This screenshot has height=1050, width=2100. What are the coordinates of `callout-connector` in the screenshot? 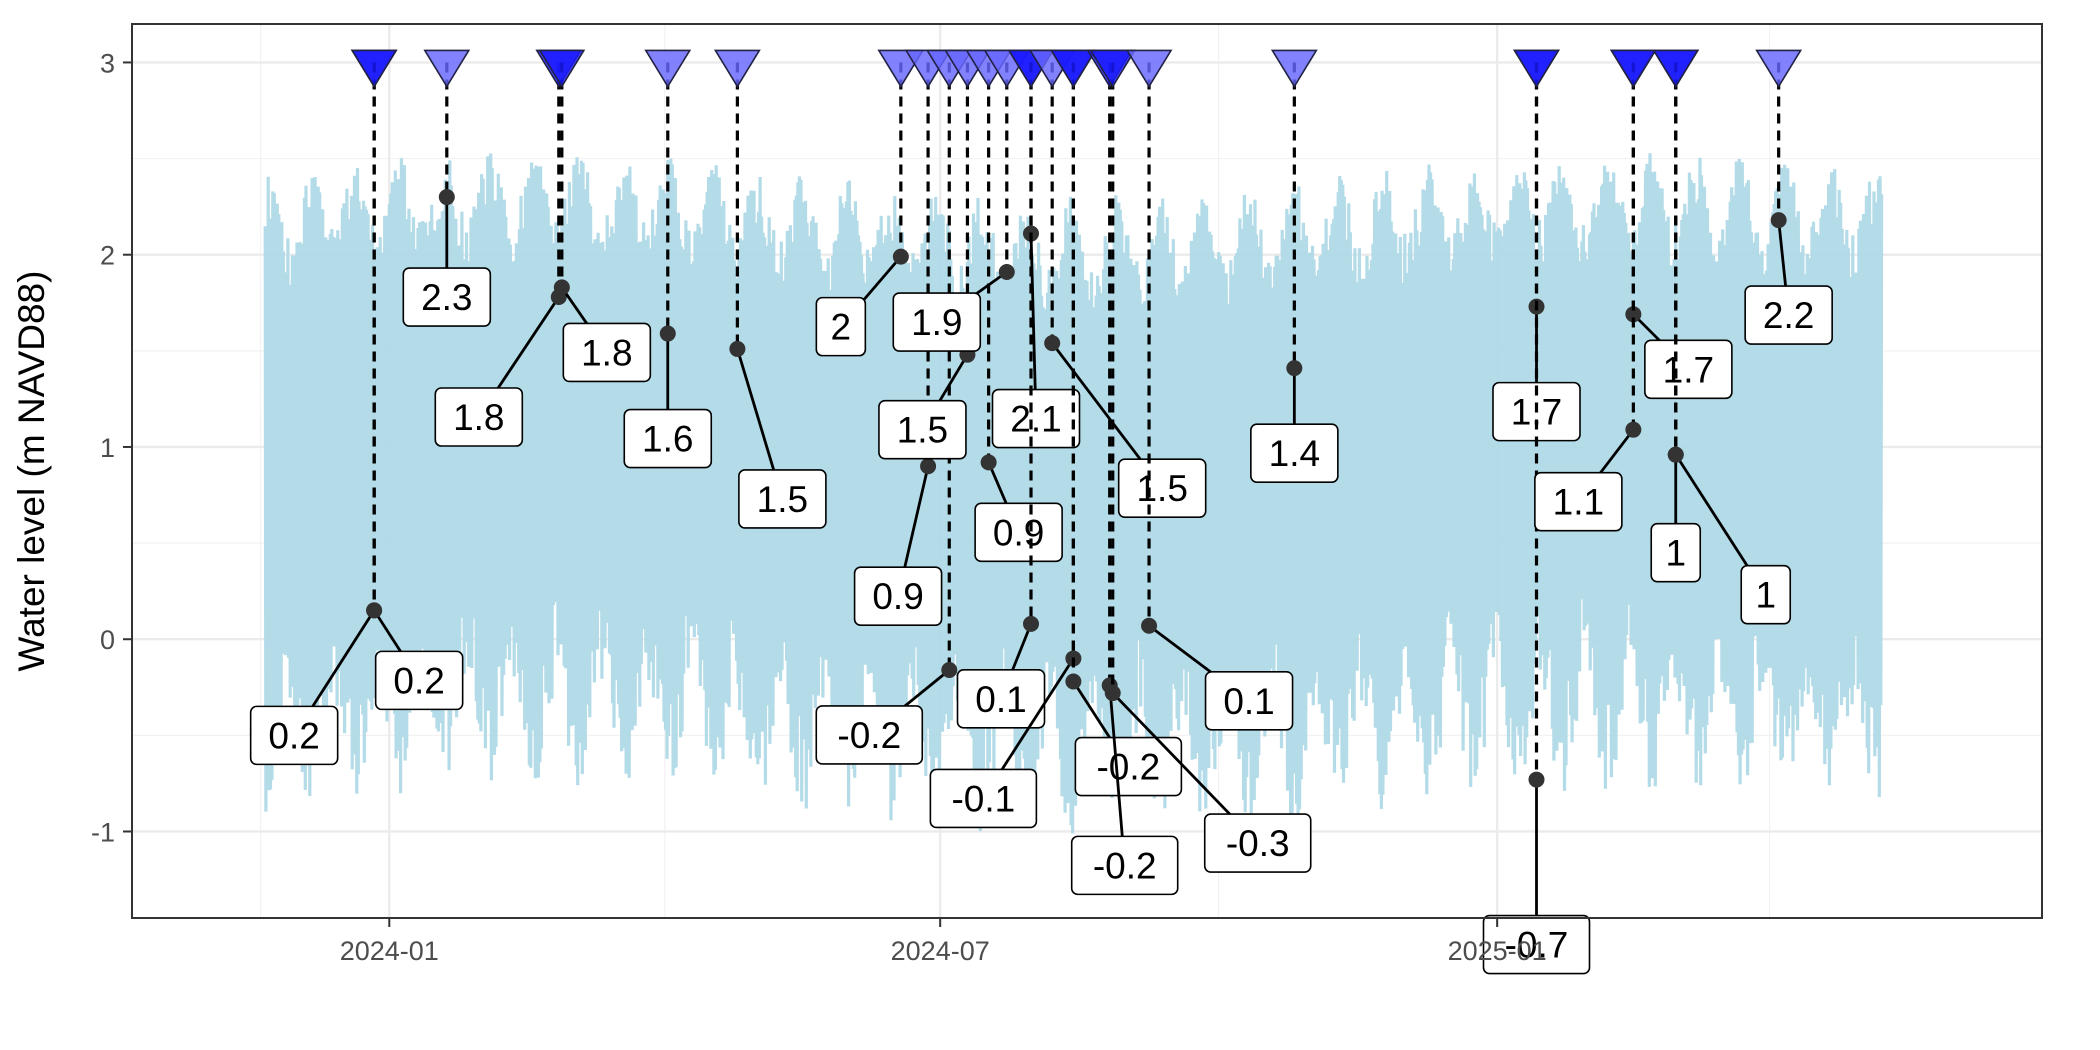 It's located at (1033, 326).